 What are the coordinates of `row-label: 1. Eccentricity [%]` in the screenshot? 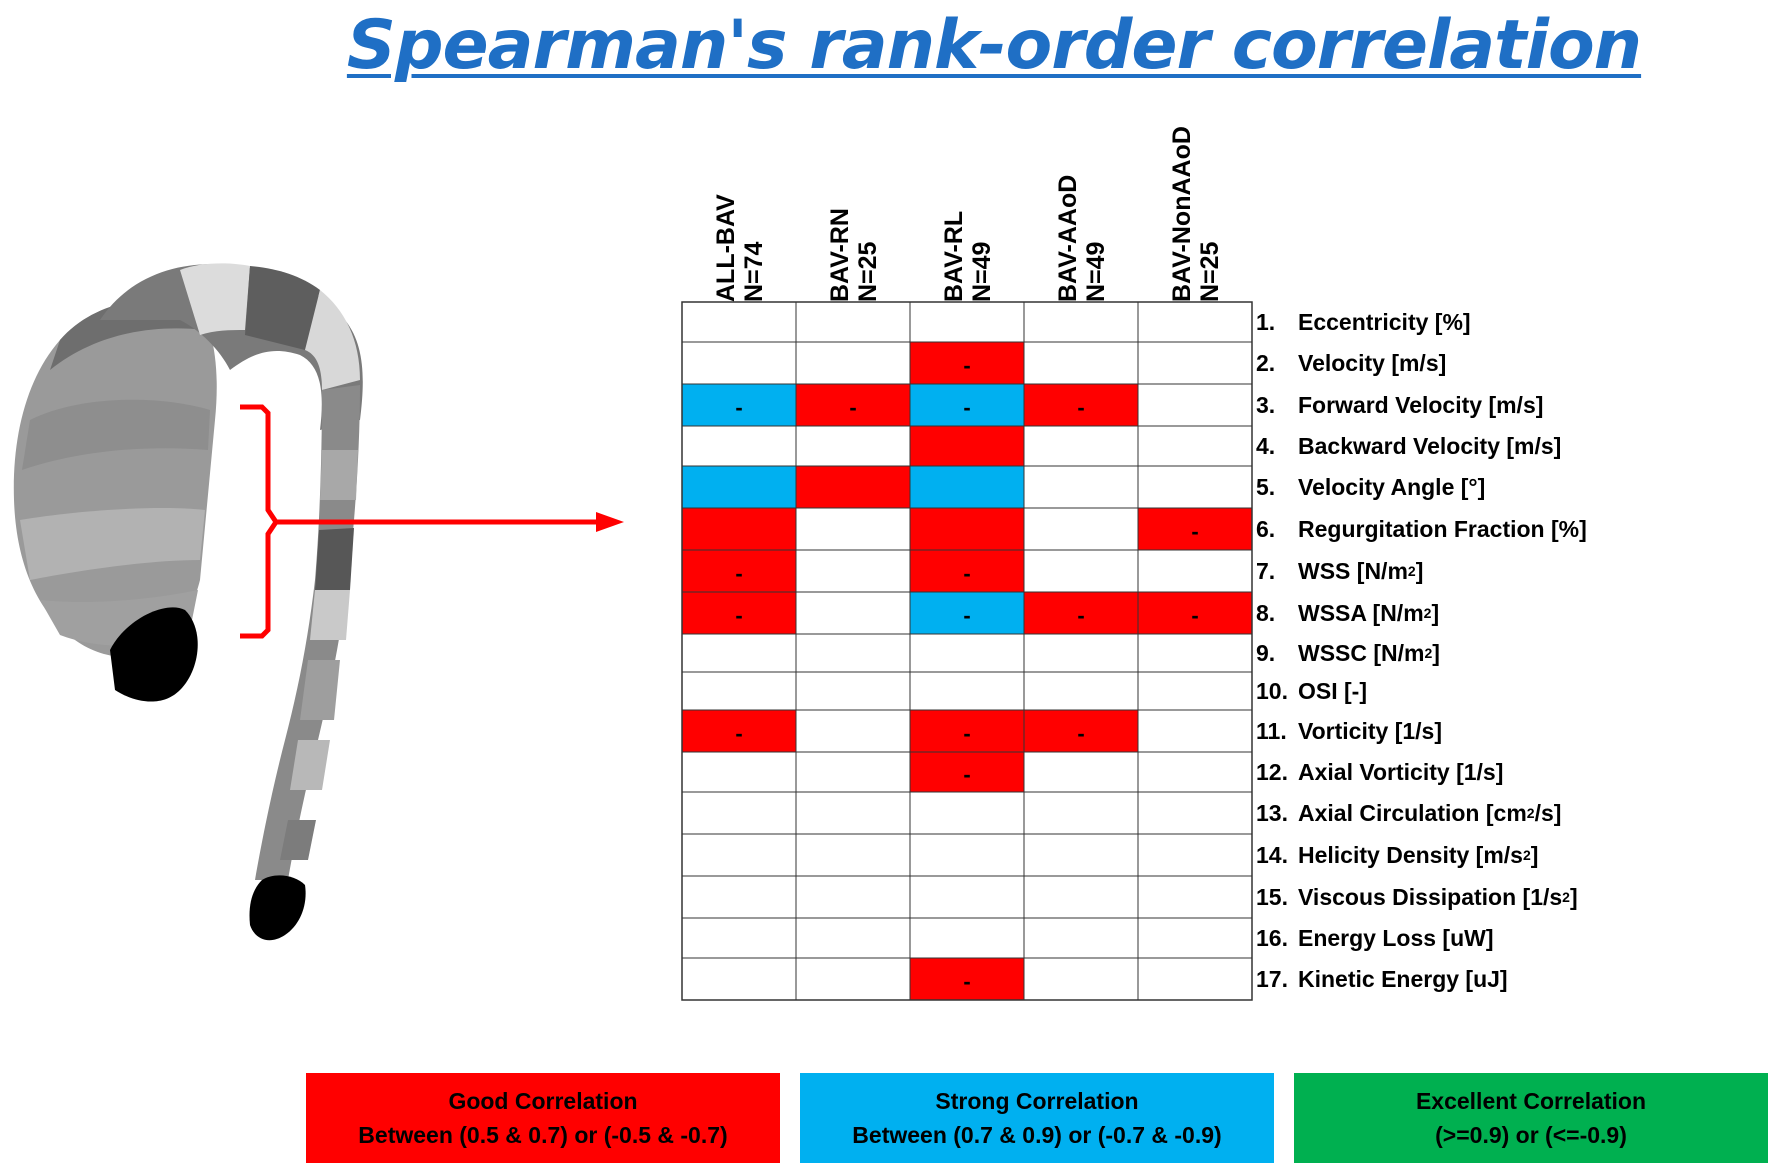 It's located at (1363, 322).